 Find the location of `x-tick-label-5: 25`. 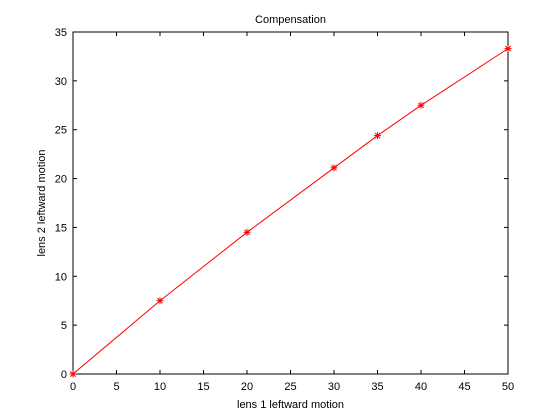

x-tick-label-5: 25 is located at coordinates (290, 387).